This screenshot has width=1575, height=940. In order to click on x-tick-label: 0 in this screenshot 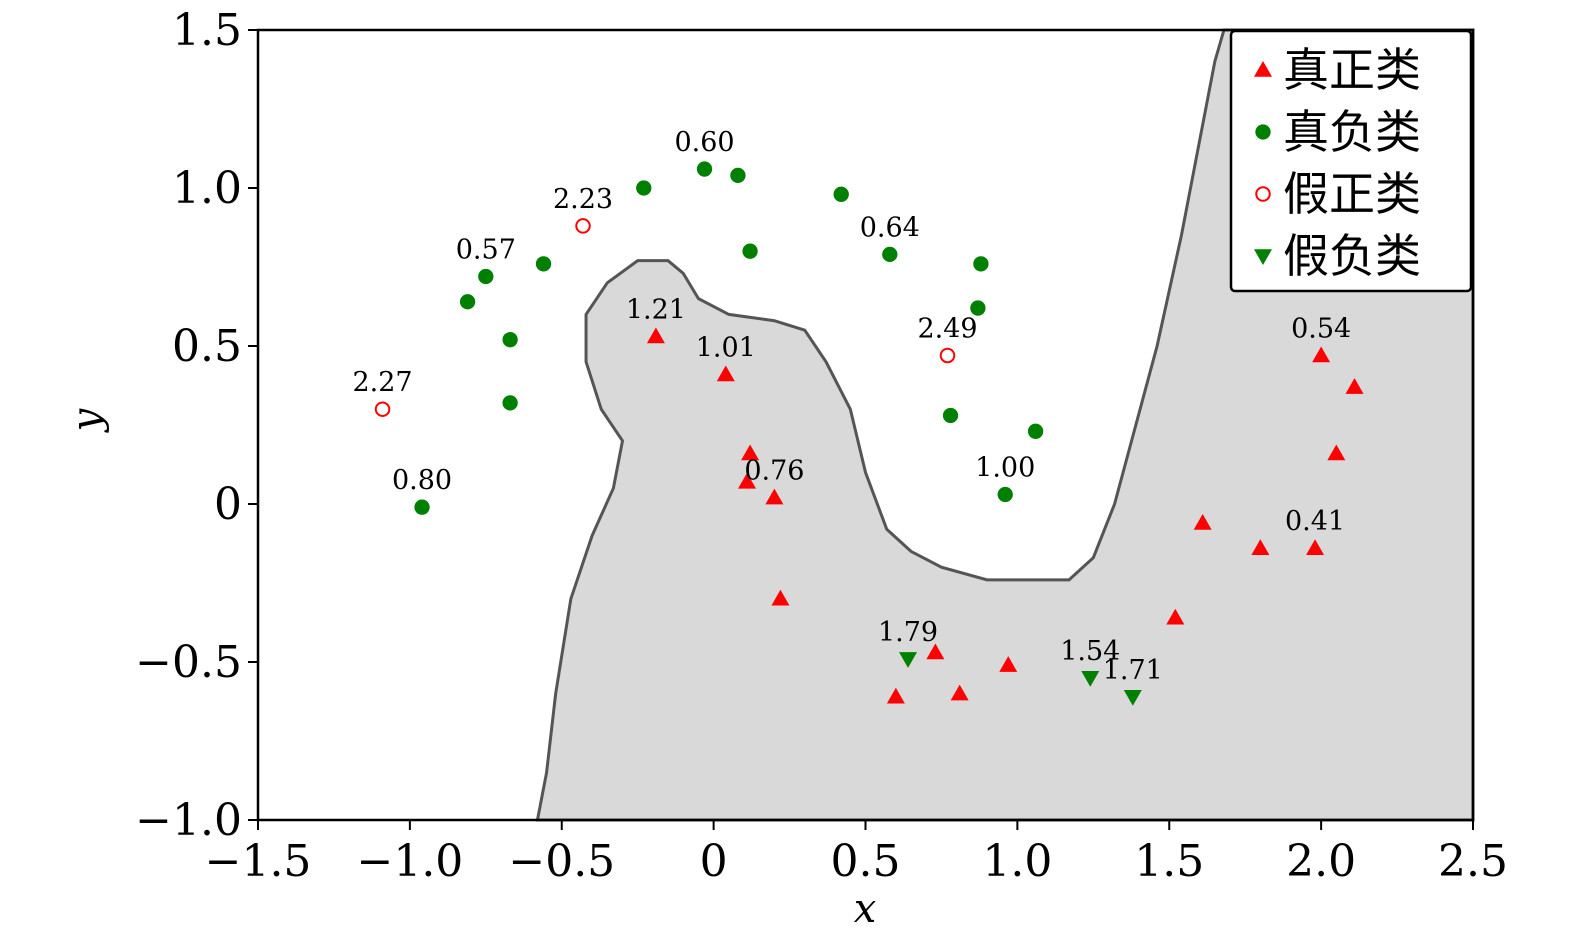, I will do `click(714, 861)`.